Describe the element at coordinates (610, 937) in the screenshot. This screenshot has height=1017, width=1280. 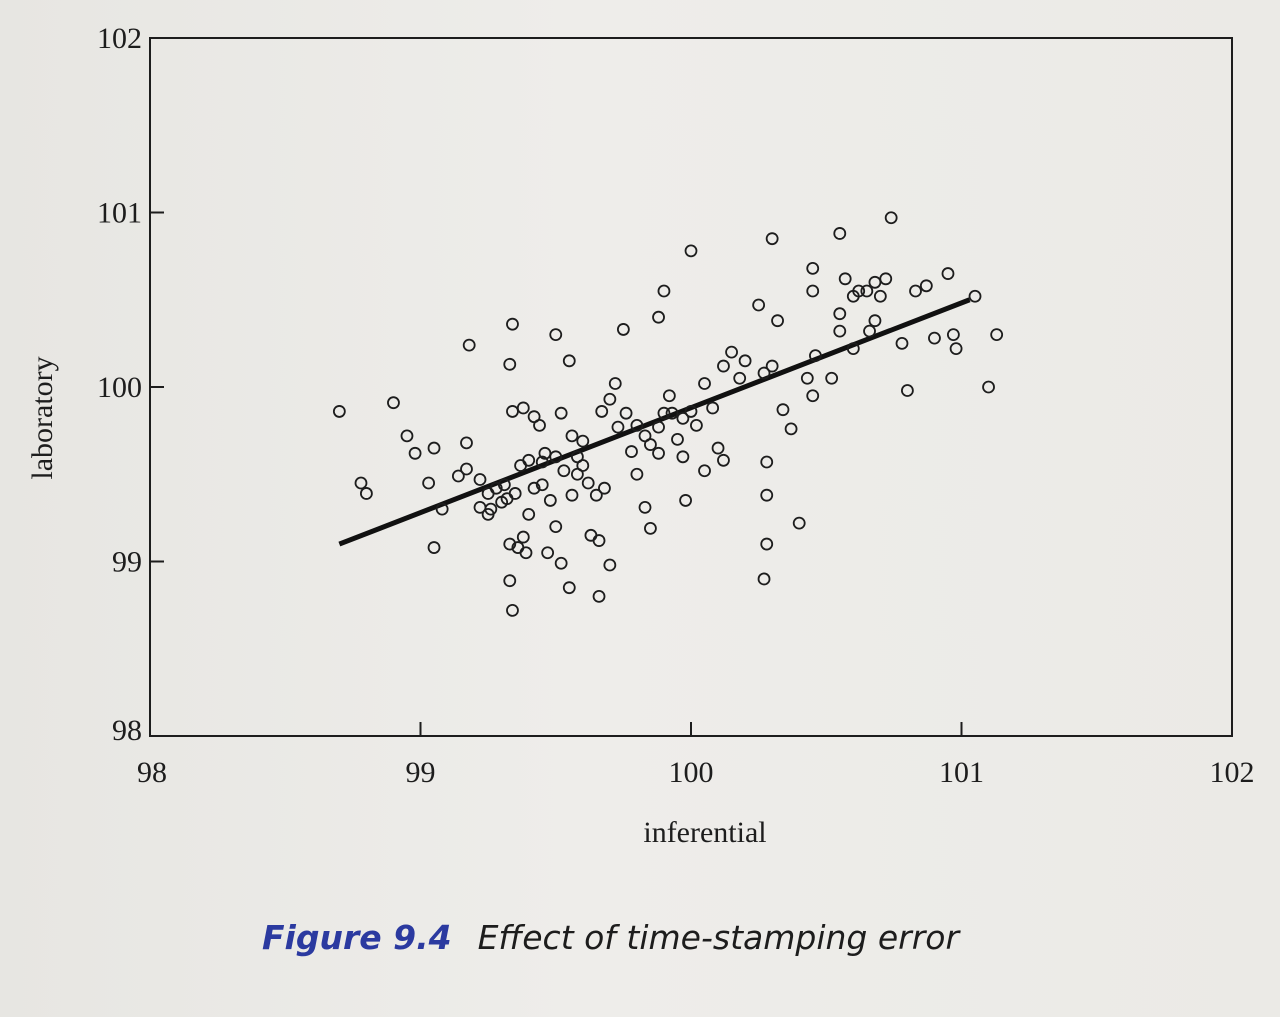
I see `figure-caption: Figure 9.4 Effect of time-stamping error` at that location.